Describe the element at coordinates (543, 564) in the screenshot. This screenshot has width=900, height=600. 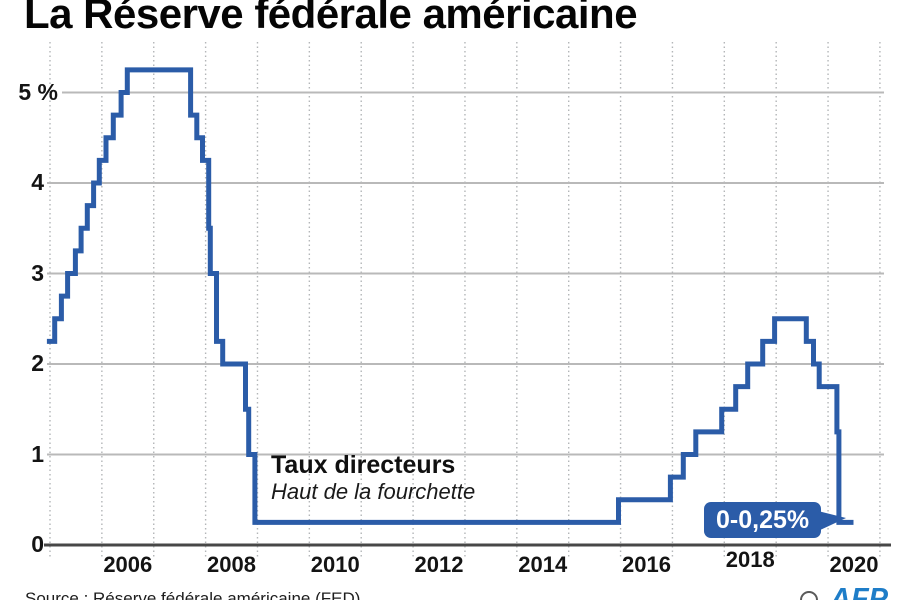
I see `x-tick-label: 2014` at that location.